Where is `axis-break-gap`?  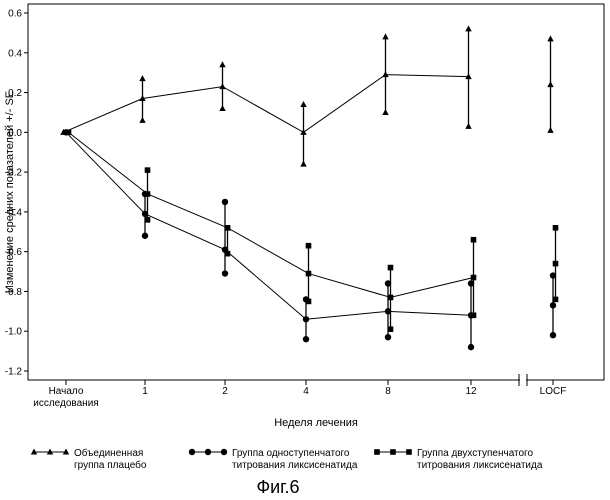
axis-break-gap is located at coordinates (523, 380).